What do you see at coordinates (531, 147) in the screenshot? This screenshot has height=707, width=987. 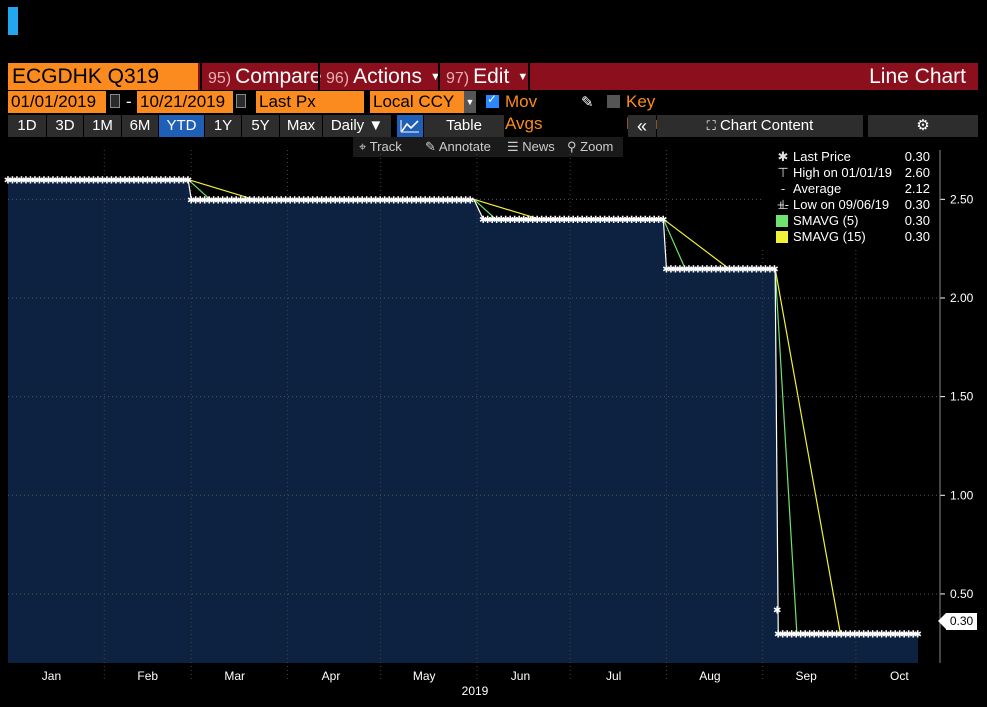 I see `news-tool: ☰ News` at bounding box center [531, 147].